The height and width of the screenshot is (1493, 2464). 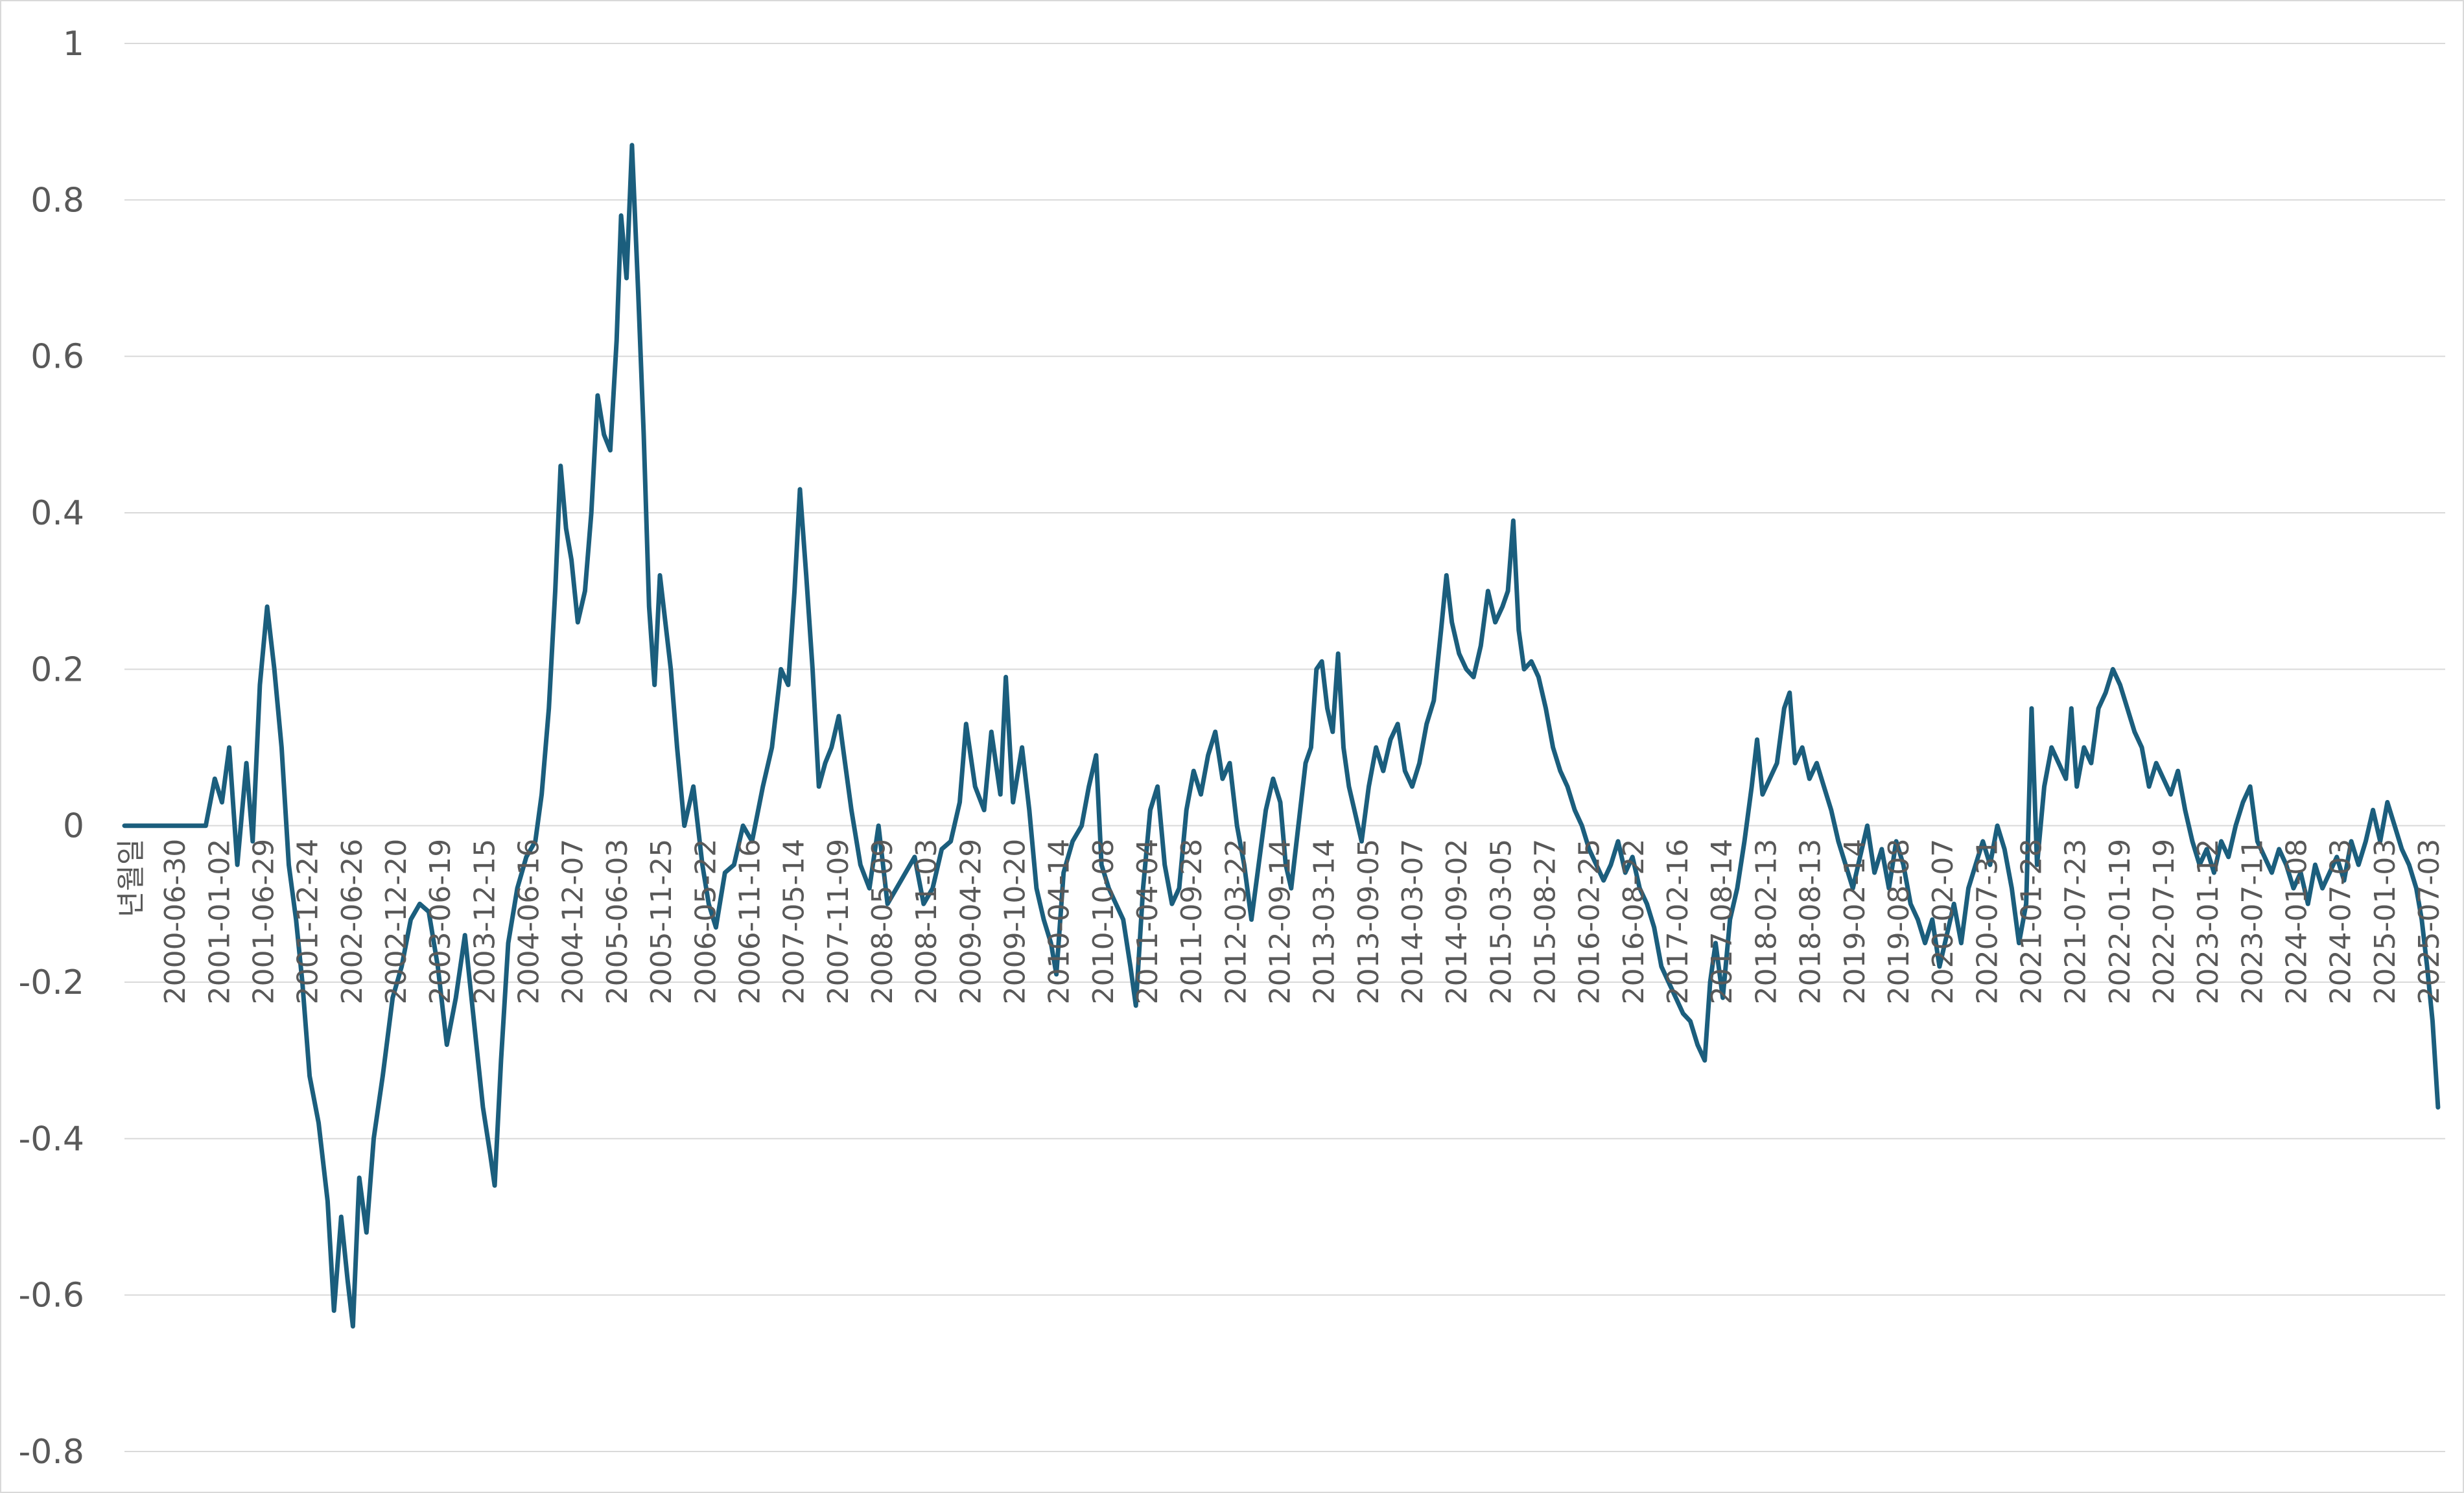 What do you see at coordinates (52, 1295) in the screenshot?
I see `y-tick-label: -0.6` at bounding box center [52, 1295].